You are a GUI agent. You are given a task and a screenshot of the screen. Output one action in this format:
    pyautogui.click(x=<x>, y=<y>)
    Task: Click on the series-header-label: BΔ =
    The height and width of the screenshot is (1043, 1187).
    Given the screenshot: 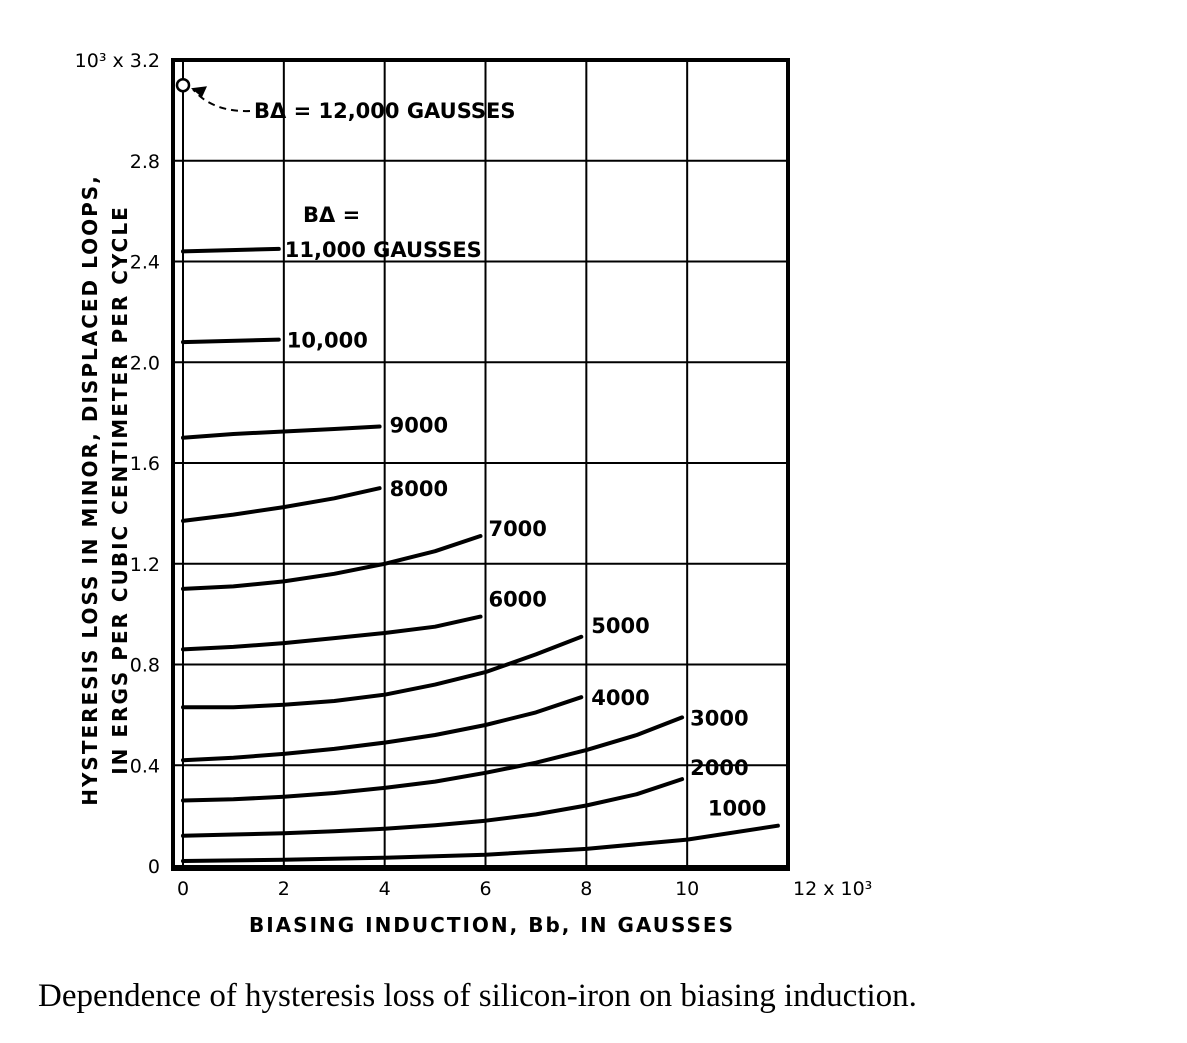 What is the action you would take?
    pyautogui.click(x=331, y=215)
    